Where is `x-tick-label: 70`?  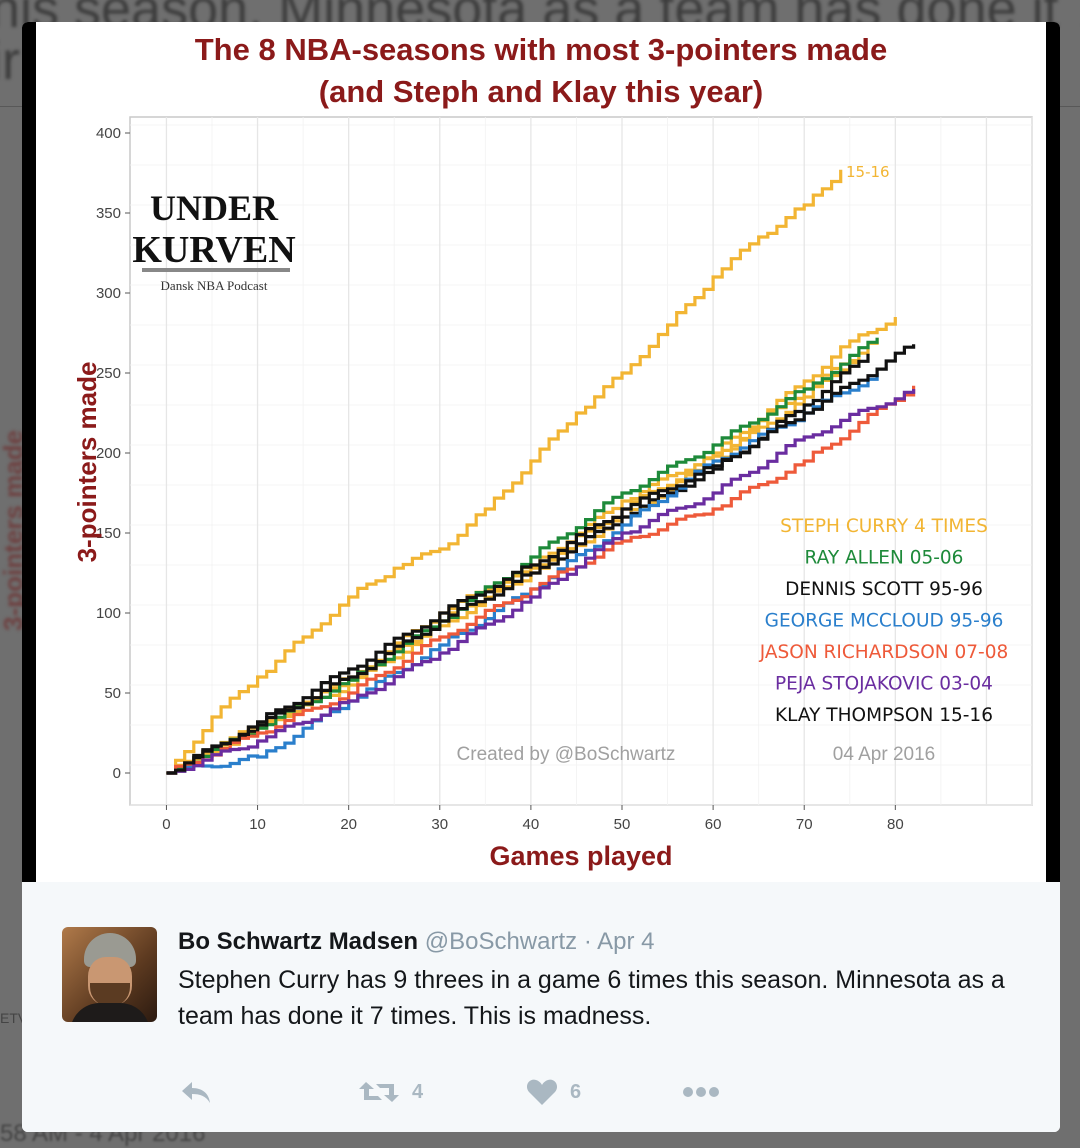 x-tick-label: 70 is located at coordinates (804, 824).